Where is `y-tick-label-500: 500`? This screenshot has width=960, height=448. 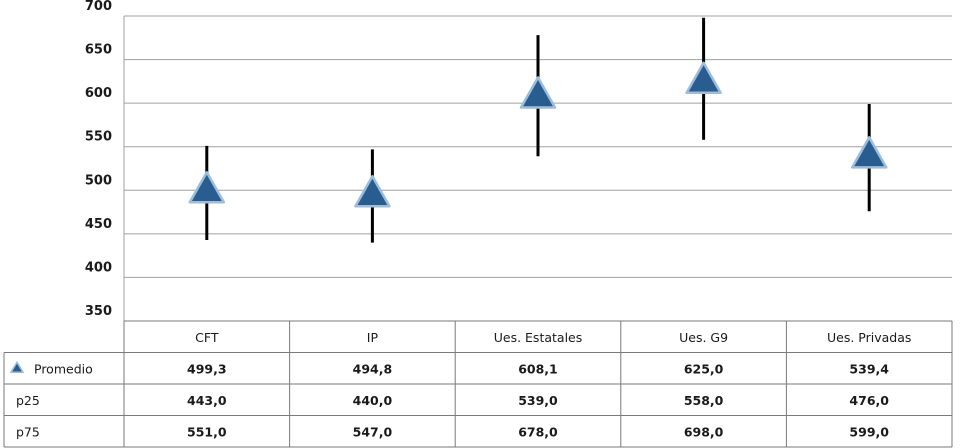
y-tick-label-500: 500 is located at coordinates (98, 180).